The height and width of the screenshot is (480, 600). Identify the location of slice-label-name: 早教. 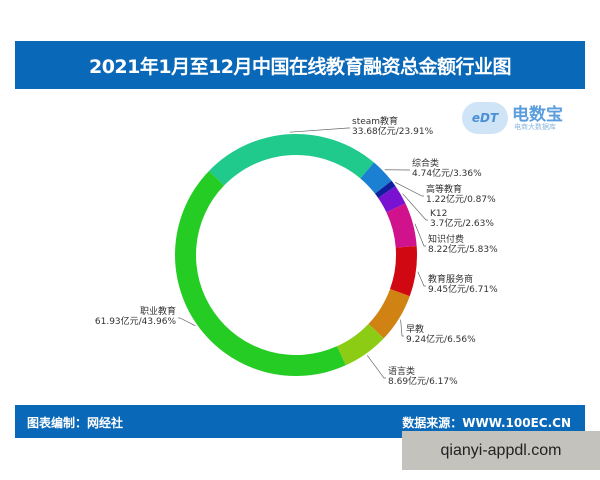
(415, 329).